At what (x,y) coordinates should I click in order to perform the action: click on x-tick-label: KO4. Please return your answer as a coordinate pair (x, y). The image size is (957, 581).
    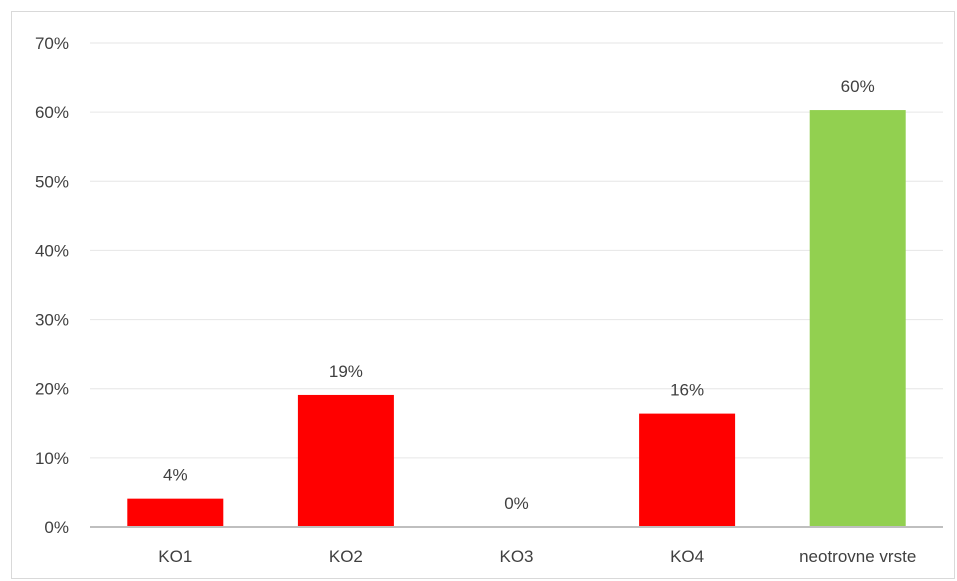
    Looking at the image, I should click on (687, 556).